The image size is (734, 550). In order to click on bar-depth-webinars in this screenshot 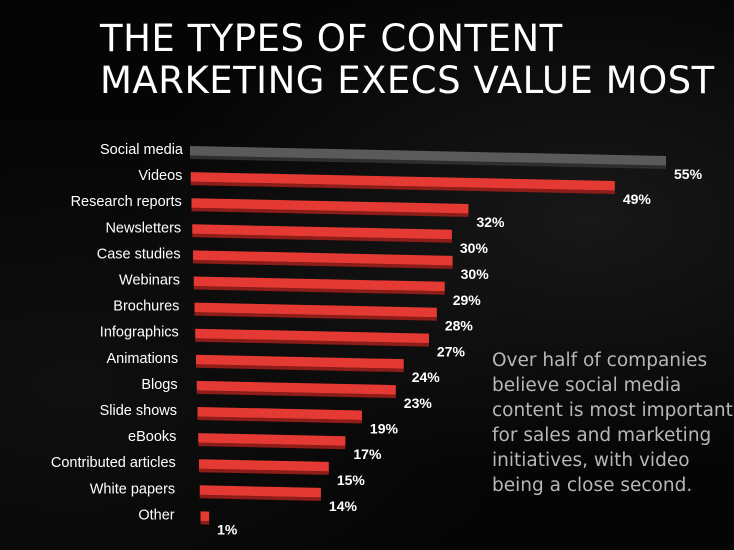, I will do `click(319, 290)`.